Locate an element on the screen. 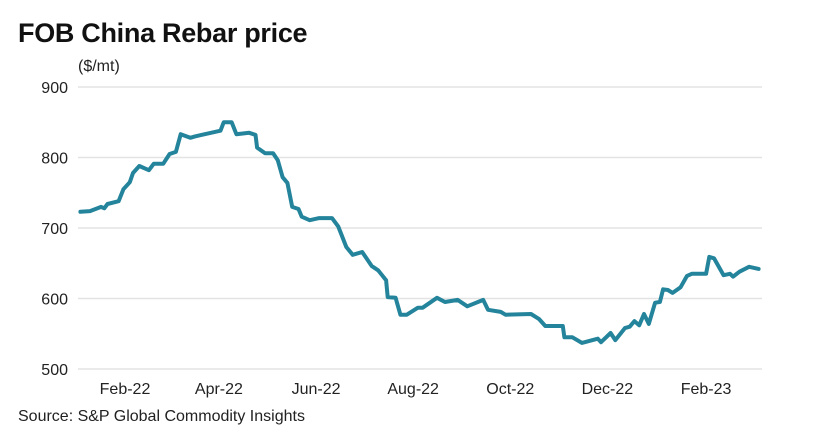  source-note: Source: S&P Global Commodity Insights is located at coordinates (161, 416).